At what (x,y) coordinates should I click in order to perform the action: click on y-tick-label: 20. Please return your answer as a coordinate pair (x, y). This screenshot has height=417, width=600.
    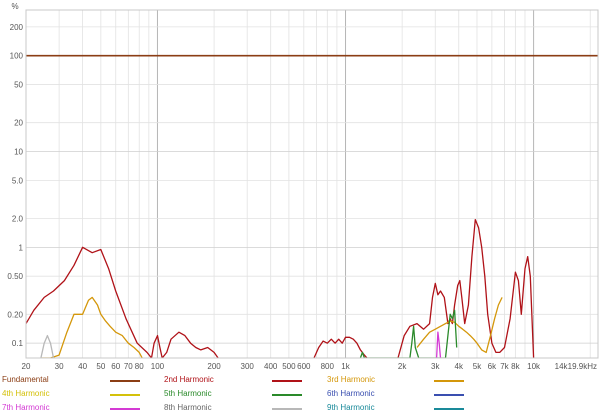
    Looking at the image, I should click on (18, 123).